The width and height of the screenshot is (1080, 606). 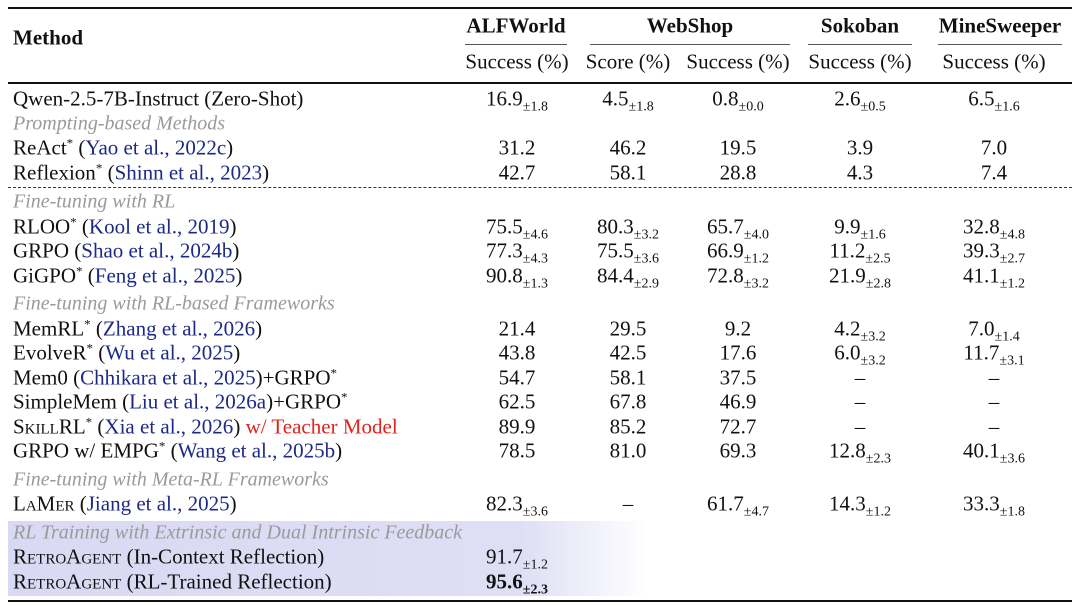 What do you see at coordinates (628, 277) in the screenshot?
I see `value-cell: 84.4±2.9` at bounding box center [628, 277].